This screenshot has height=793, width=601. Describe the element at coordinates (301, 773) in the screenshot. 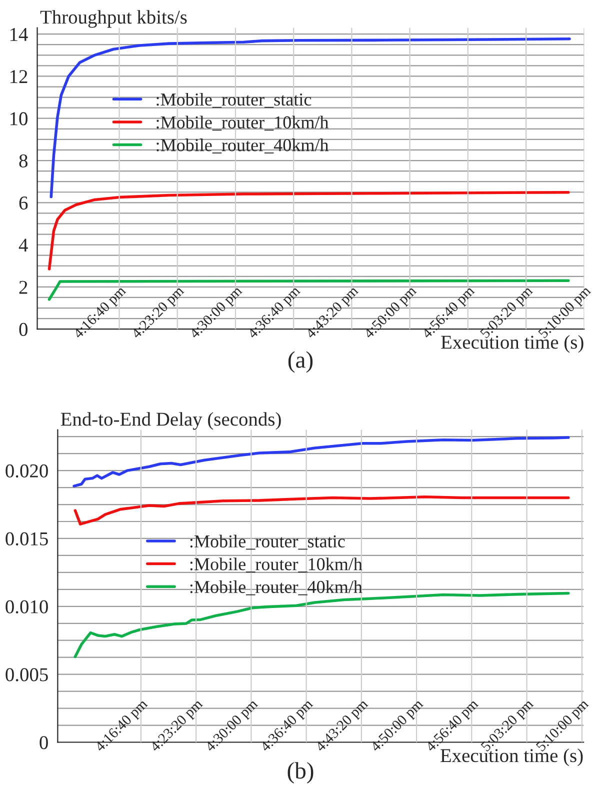

I see `text: (b)` at that location.